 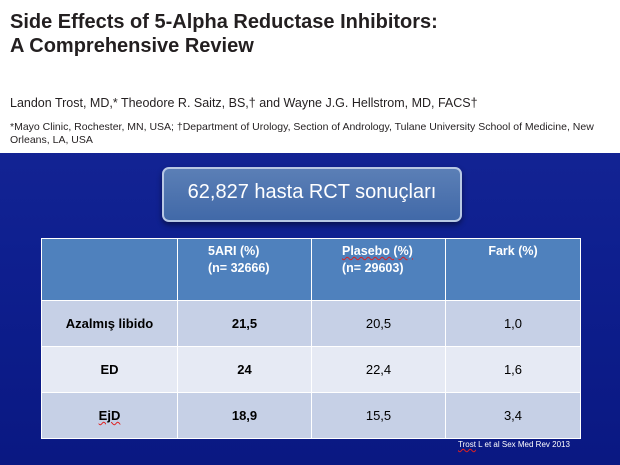 I want to click on cell-plasebo: 20,5, so click(x=378, y=323).